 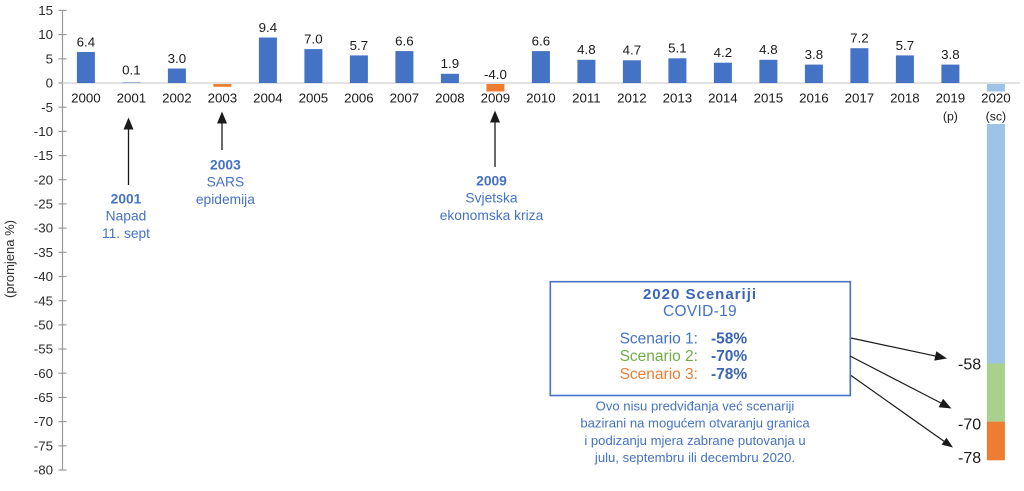 What do you see at coordinates (996, 117) in the screenshot?
I see `svg-text: (sc)` at bounding box center [996, 117].